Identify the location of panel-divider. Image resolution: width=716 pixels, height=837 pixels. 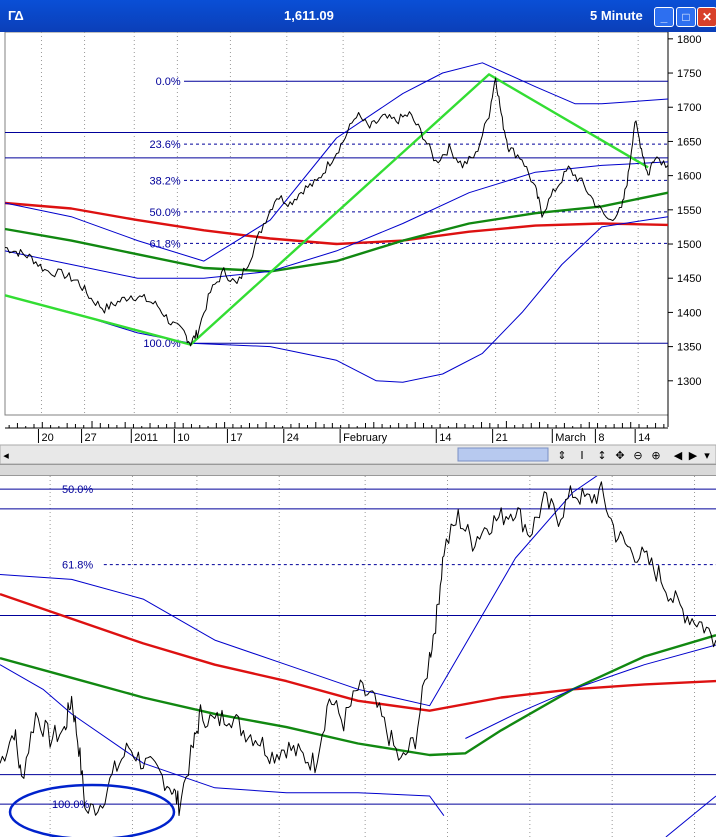
(358, 470).